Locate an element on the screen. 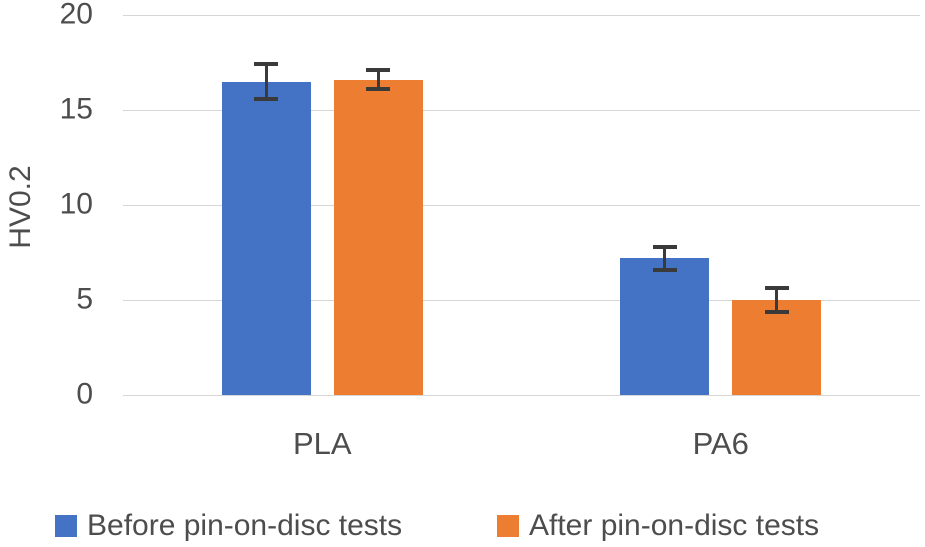 This screenshot has height=547, width=925. legend-item-before: Before pin-on-disc tests is located at coordinates (228, 526).